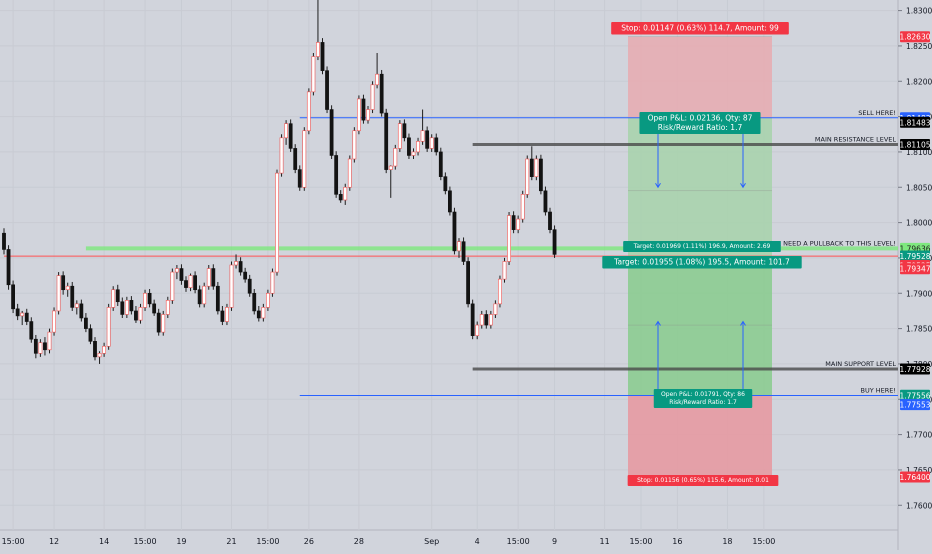 Image resolution: width=932 pixels, height=554 pixels. I want to click on x-tick-label: 16, so click(677, 541).